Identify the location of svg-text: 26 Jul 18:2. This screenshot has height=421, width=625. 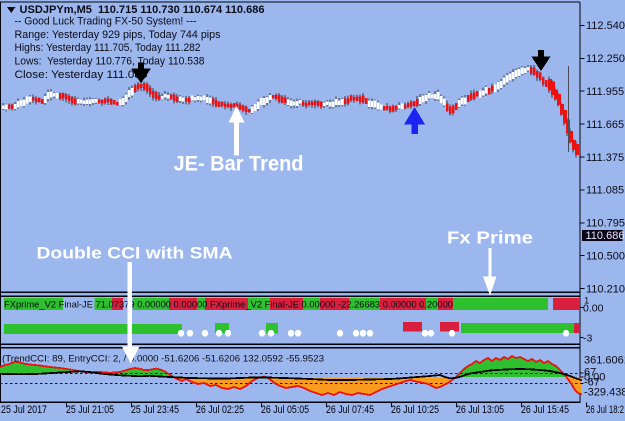
(605, 410).